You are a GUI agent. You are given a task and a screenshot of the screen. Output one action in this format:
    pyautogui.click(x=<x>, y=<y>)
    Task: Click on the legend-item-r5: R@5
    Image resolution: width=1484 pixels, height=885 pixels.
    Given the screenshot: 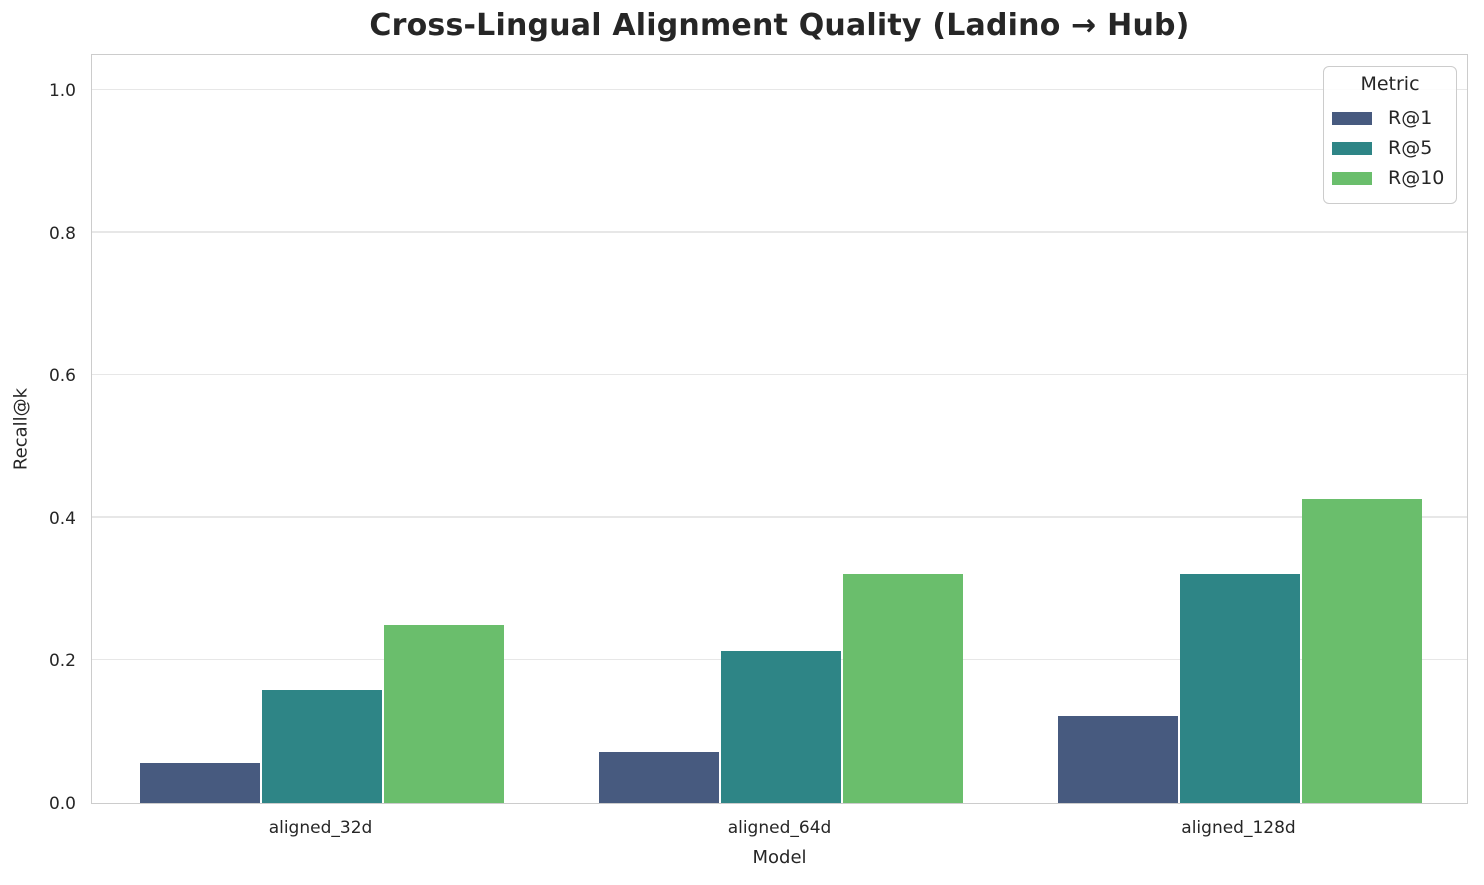 What is the action you would take?
    pyautogui.click(x=1390, y=148)
    